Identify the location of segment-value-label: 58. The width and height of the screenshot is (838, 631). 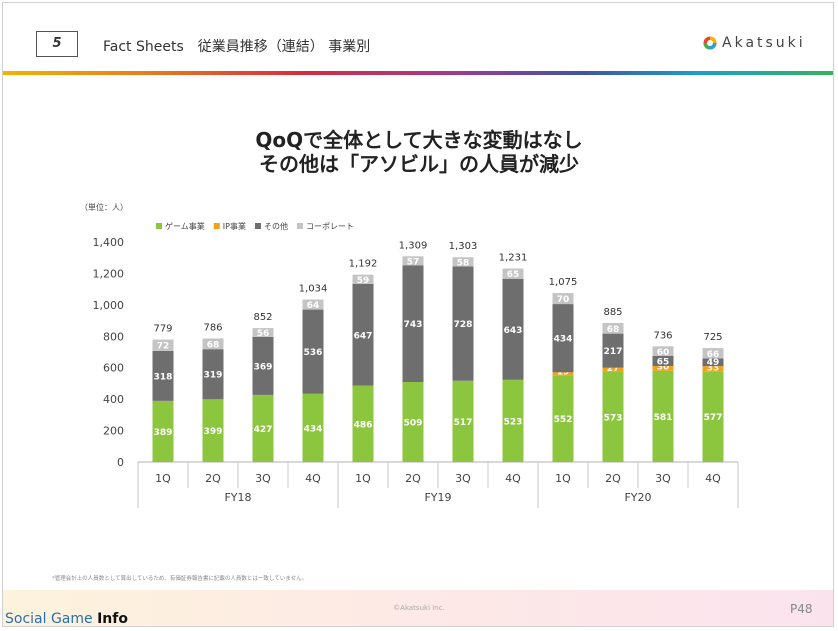
(463, 263).